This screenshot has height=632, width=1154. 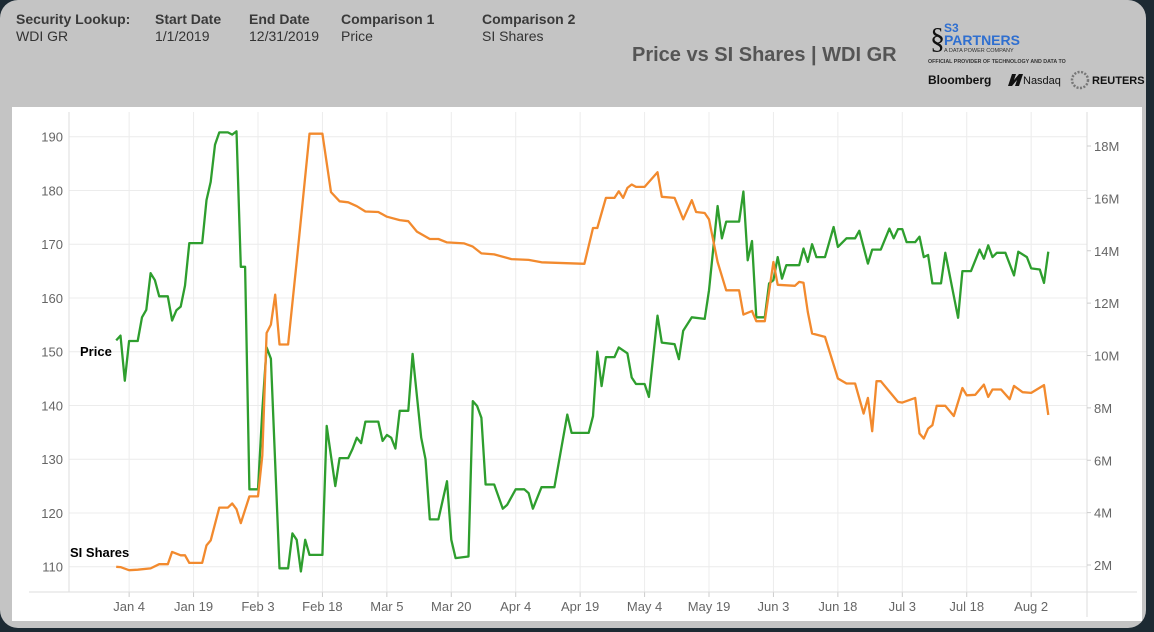 I want to click on chart-title: Price vs SI Shares | WDI GR, so click(x=764, y=55).